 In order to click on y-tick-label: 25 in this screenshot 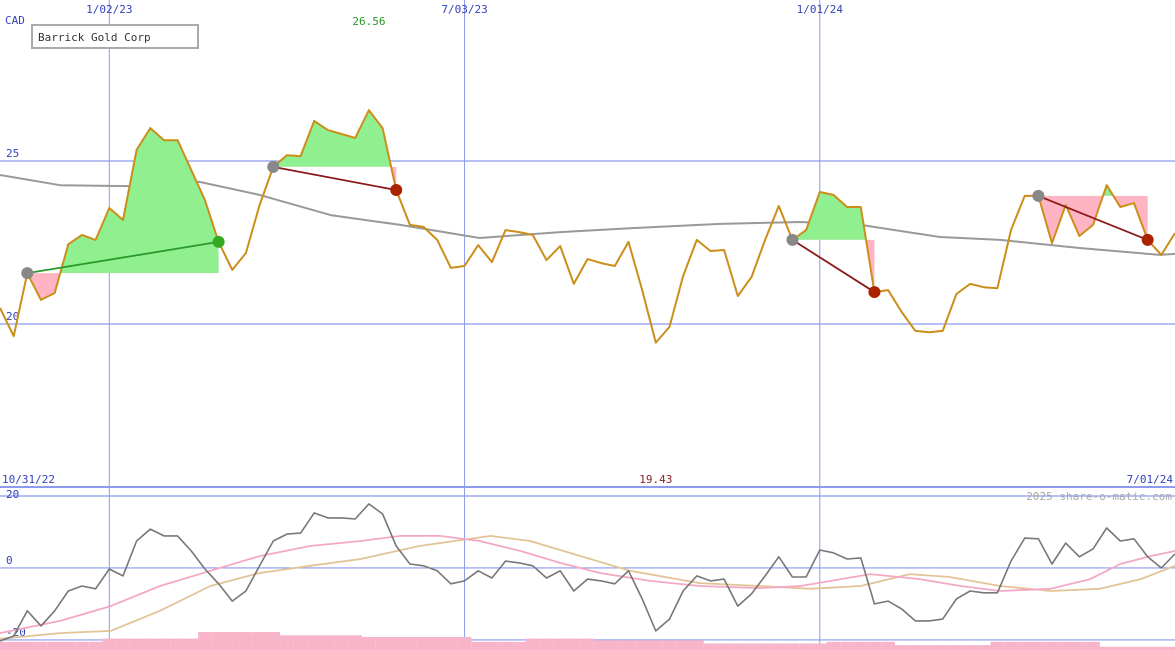, I will do `click(12, 153)`.